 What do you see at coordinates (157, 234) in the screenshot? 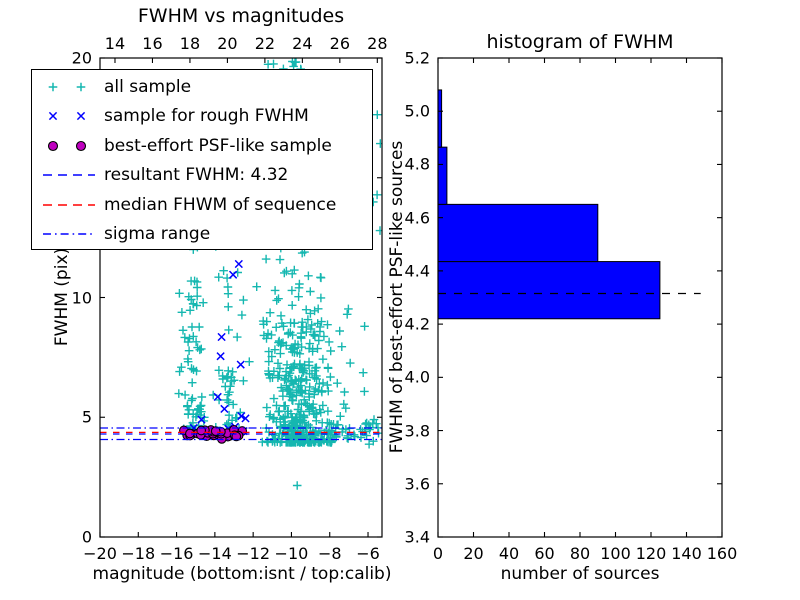
I see `legend-label: sigma range` at bounding box center [157, 234].